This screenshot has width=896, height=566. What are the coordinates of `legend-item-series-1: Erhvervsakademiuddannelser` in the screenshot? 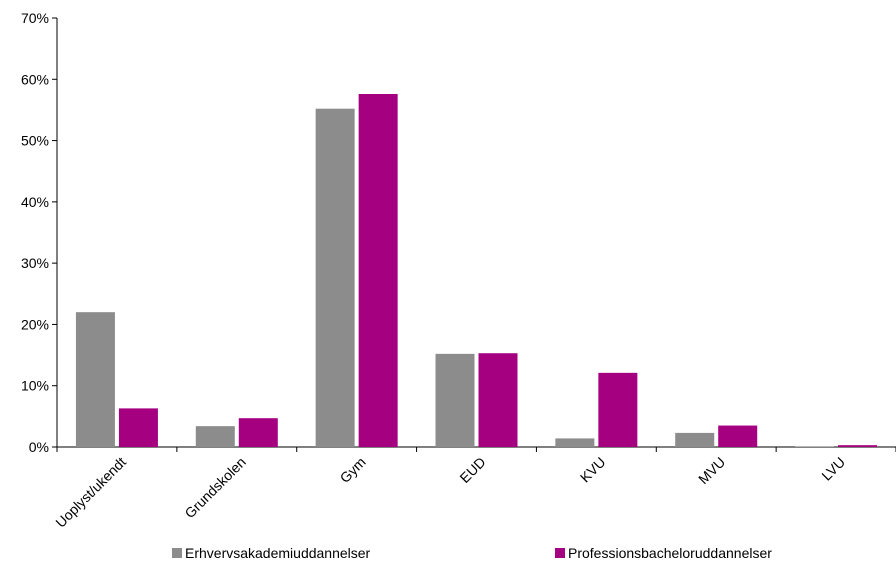 It's located at (271, 553).